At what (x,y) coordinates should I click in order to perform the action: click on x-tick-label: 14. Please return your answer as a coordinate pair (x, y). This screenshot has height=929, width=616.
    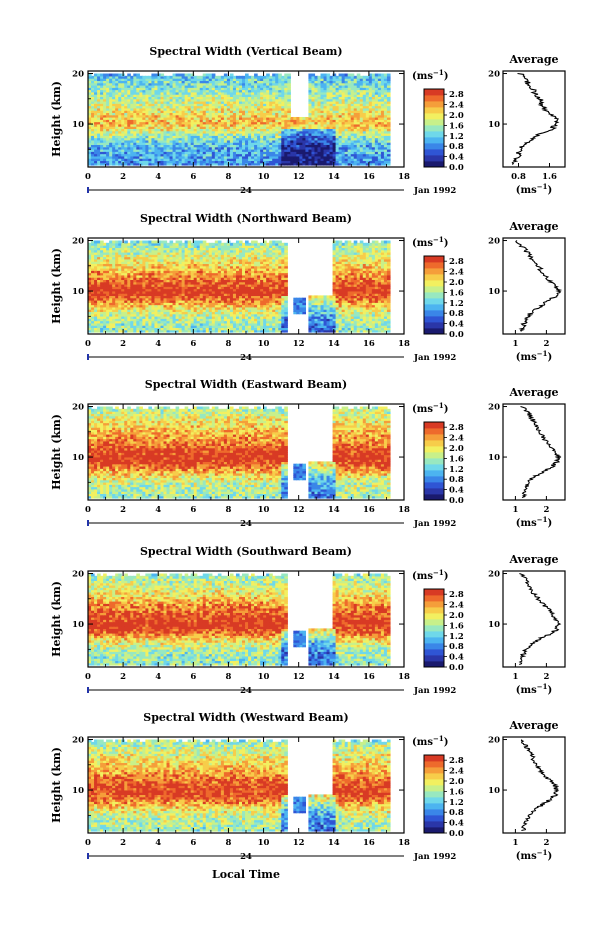
    Looking at the image, I should click on (334, 177).